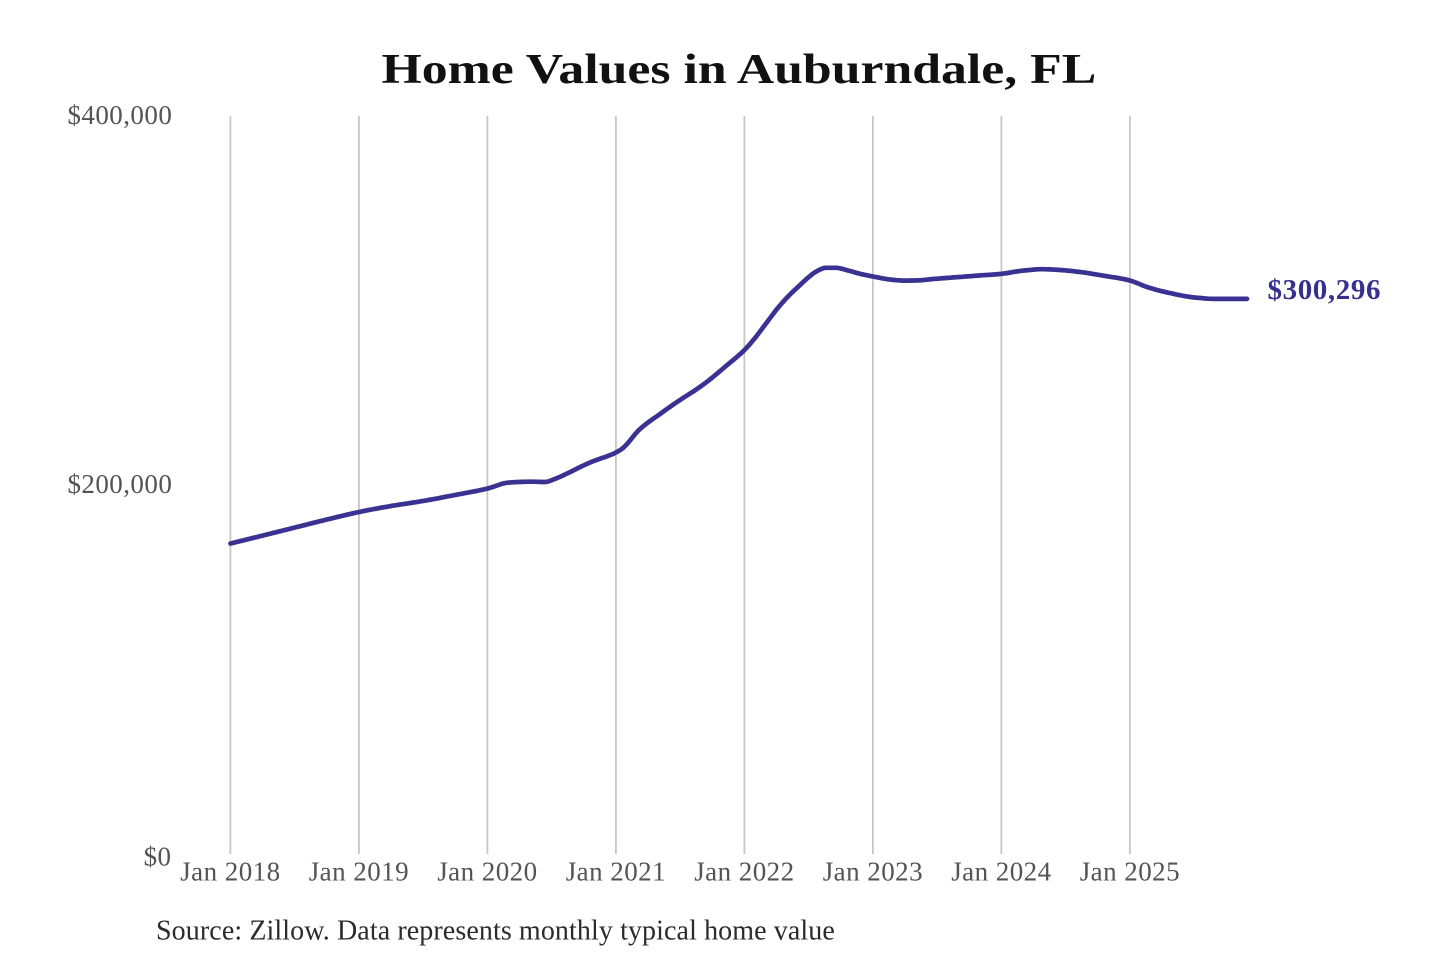  What do you see at coordinates (119, 484) in the screenshot?
I see `svg-text: $200,000` at bounding box center [119, 484].